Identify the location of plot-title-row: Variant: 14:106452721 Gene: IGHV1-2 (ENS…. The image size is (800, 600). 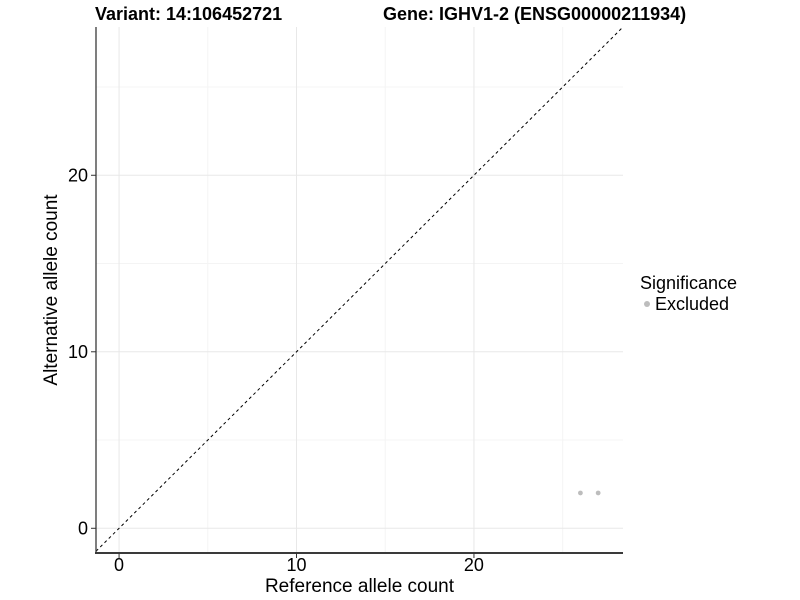
(400, 15).